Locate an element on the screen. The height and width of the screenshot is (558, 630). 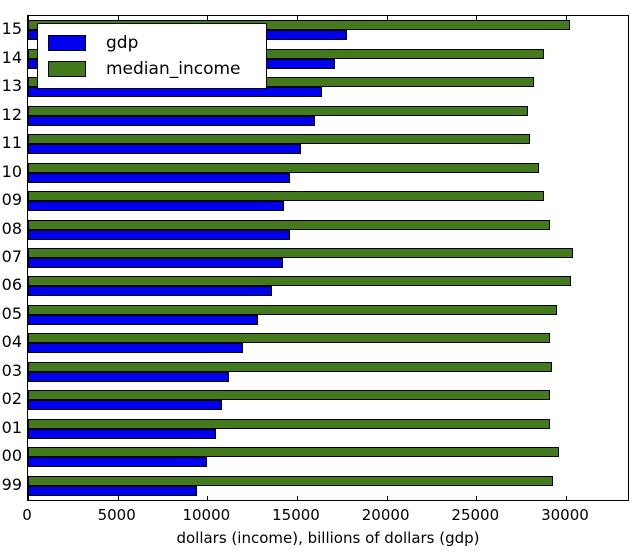
x-tick-label-5000: 5000 is located at coordinates (116, 515).